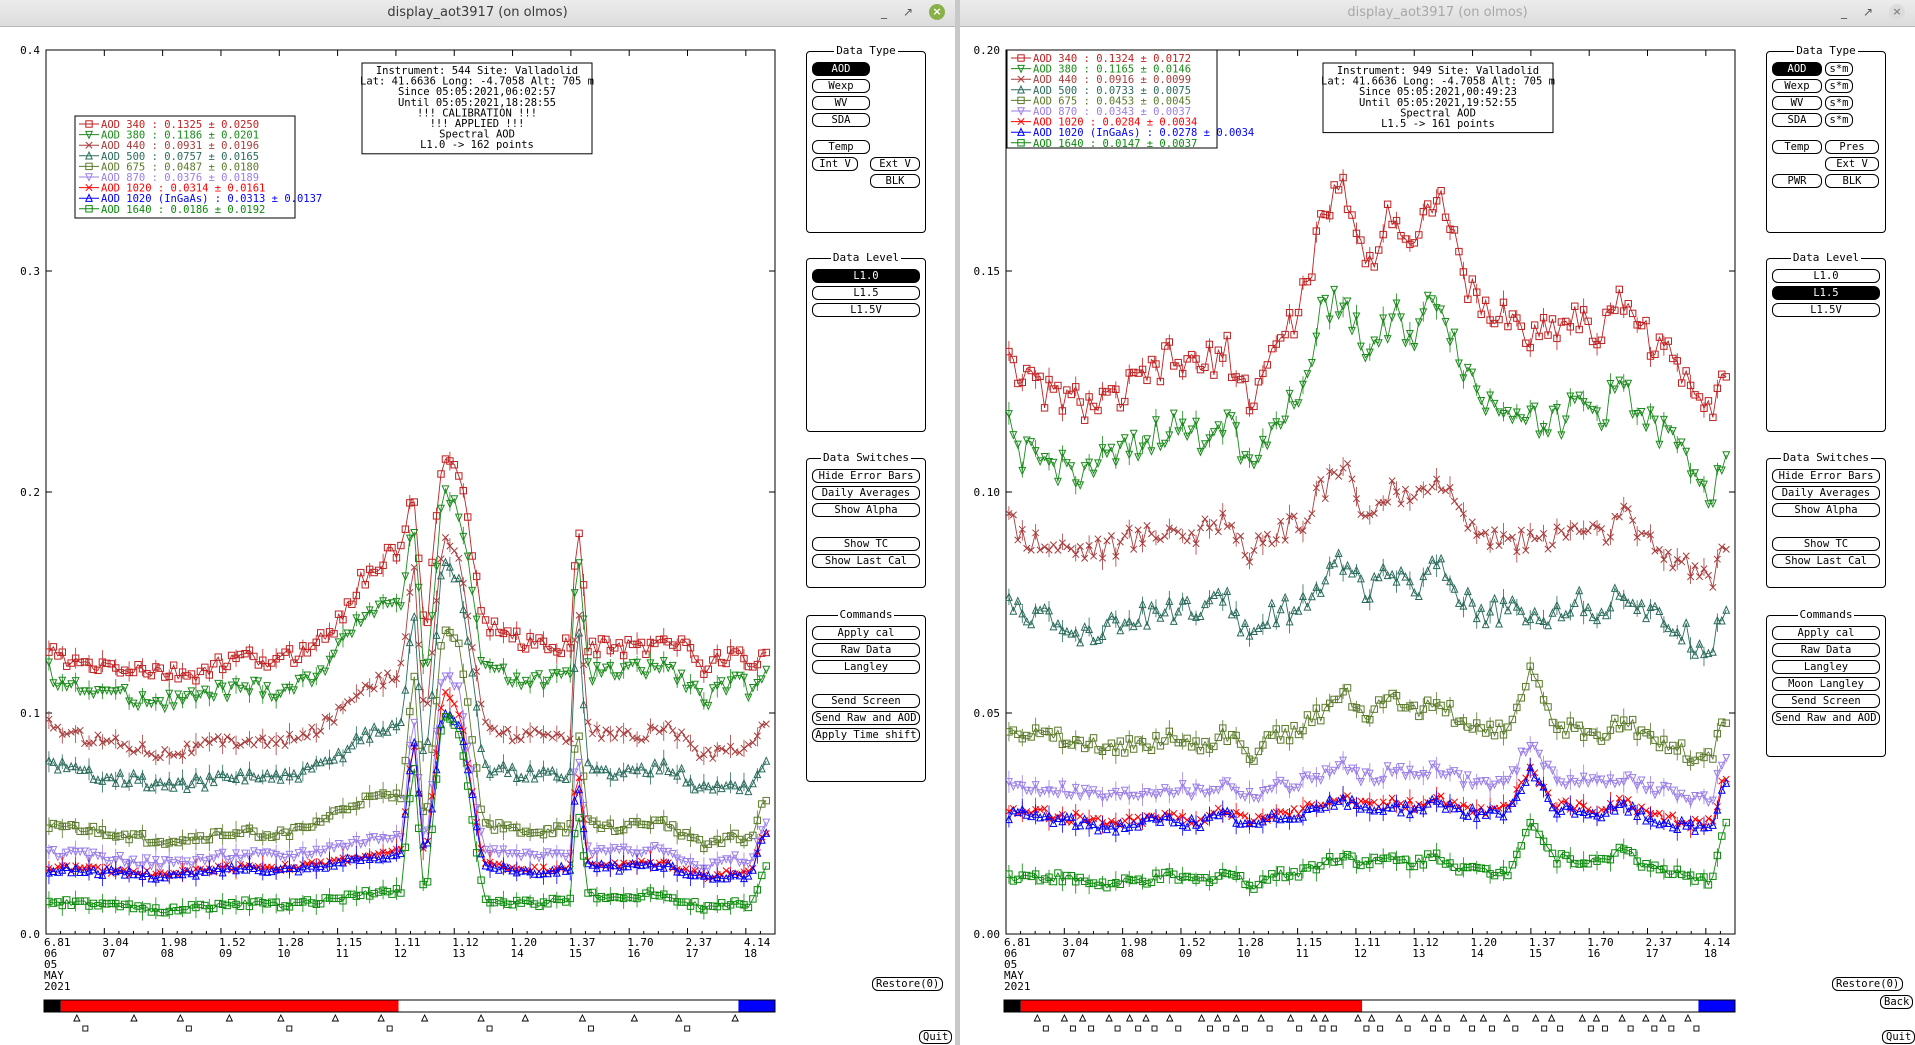 The height and width of the screenshot is (1045, 1915). Describe the element at coordinates (1478, 953) in the screenshot. I see `x-tick-label: 14` at that location.